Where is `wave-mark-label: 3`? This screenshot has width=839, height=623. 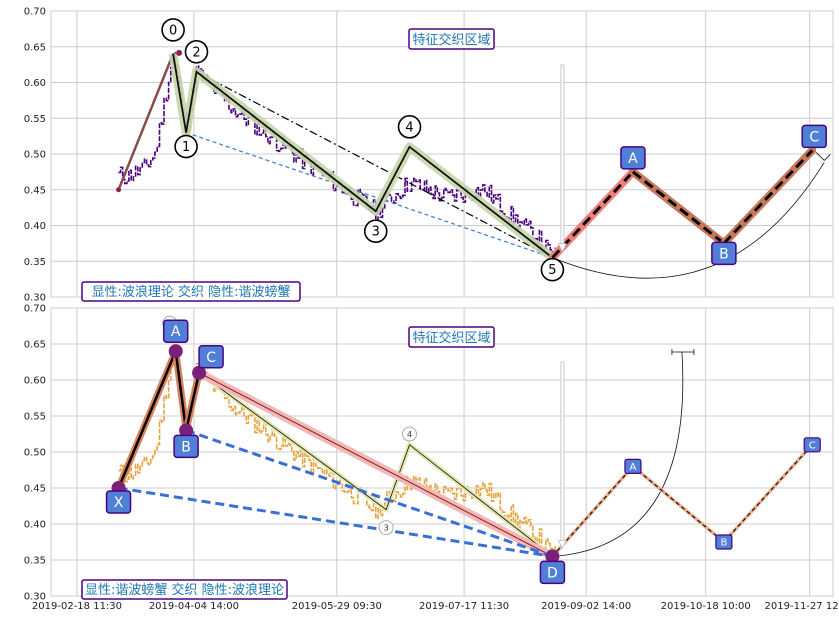
wave-mark-label: 3 is located at coordinates (386, 528).